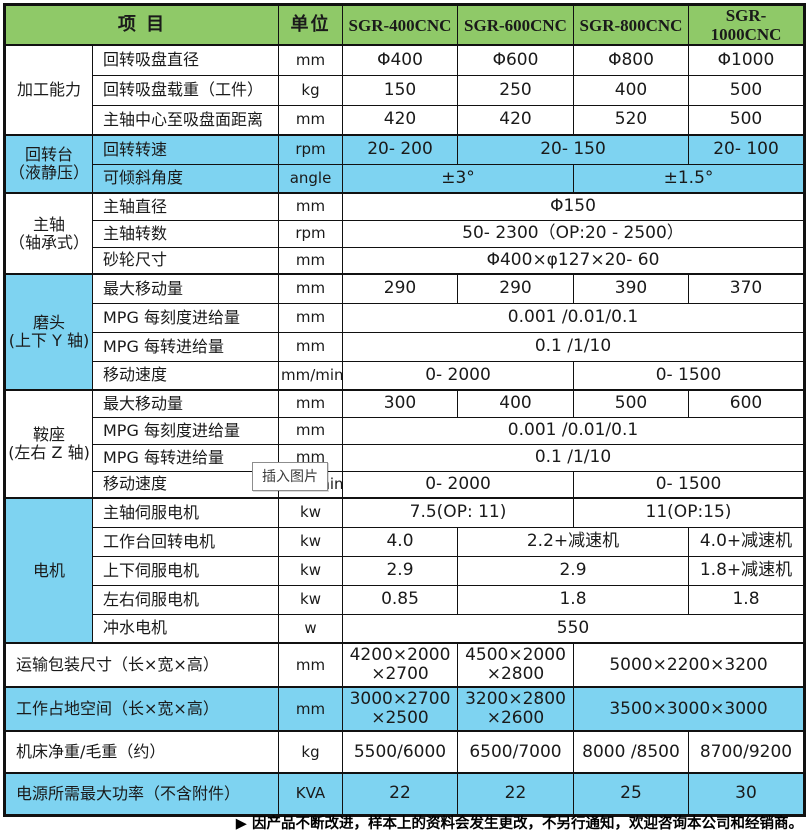 The height and width of the screenshot is (837, 806). Describe the element at coordinates (141, 709) in the screenshot. I see `row-label: 工作占地空间（长×宽×高）` at that location.